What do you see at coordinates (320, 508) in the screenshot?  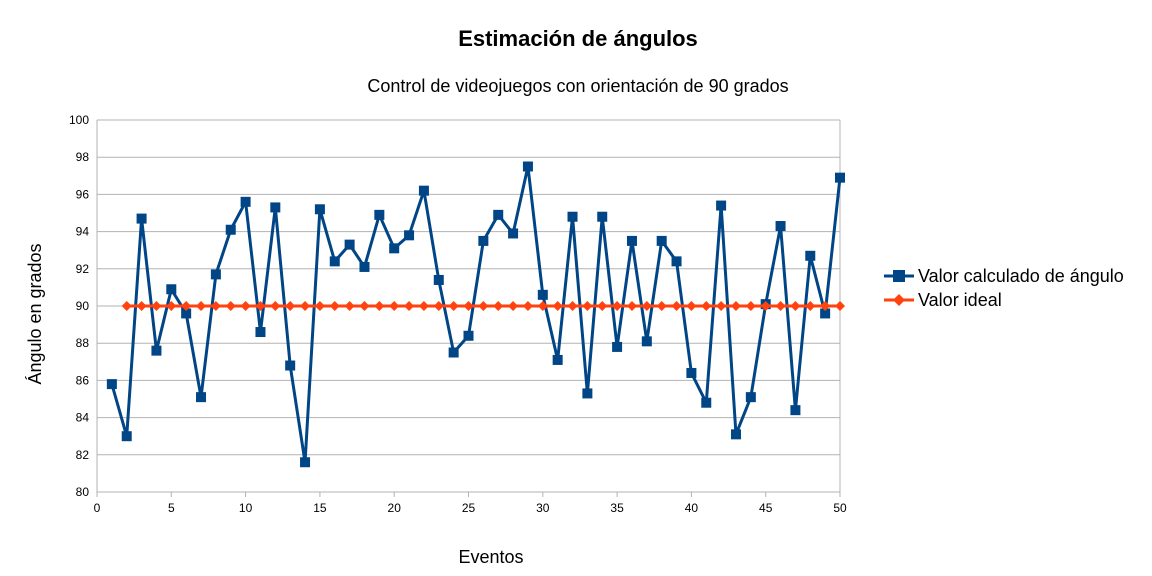 I see `x-tick-label: 15` at bounding box center [320, 508].